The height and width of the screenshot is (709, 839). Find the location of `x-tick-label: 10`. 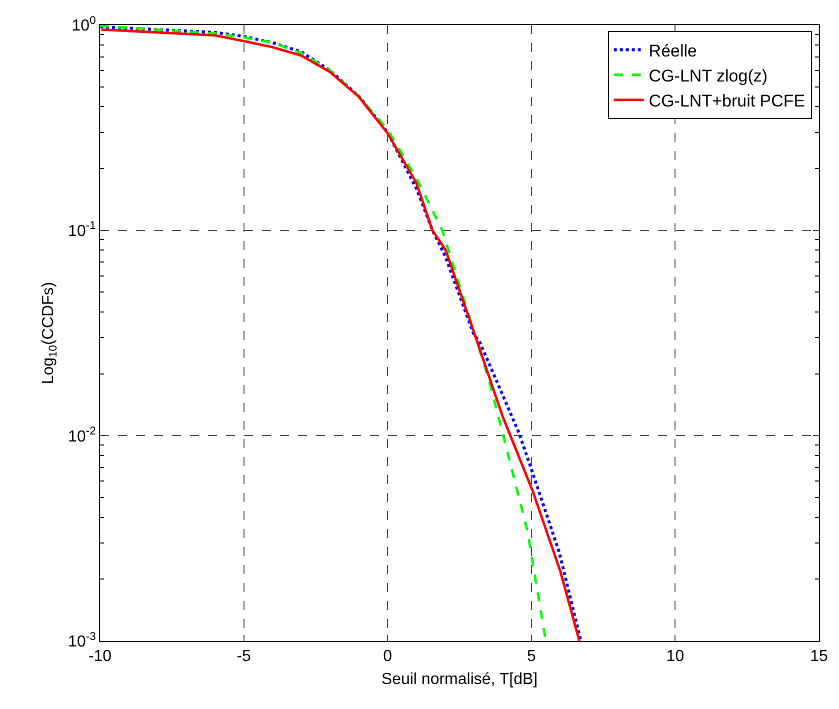

x-tick-label: 10 is located at coordinates (675, 657).